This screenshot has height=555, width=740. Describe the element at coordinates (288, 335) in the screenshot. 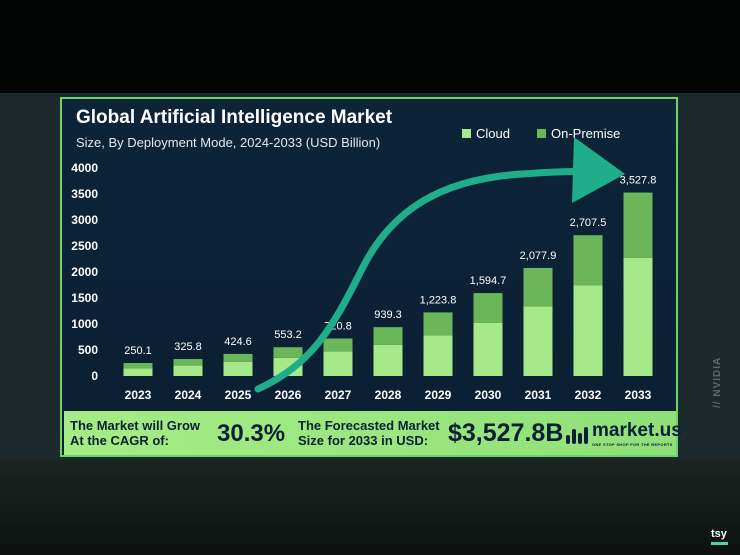

I see `data-label: 553.2` at that location.